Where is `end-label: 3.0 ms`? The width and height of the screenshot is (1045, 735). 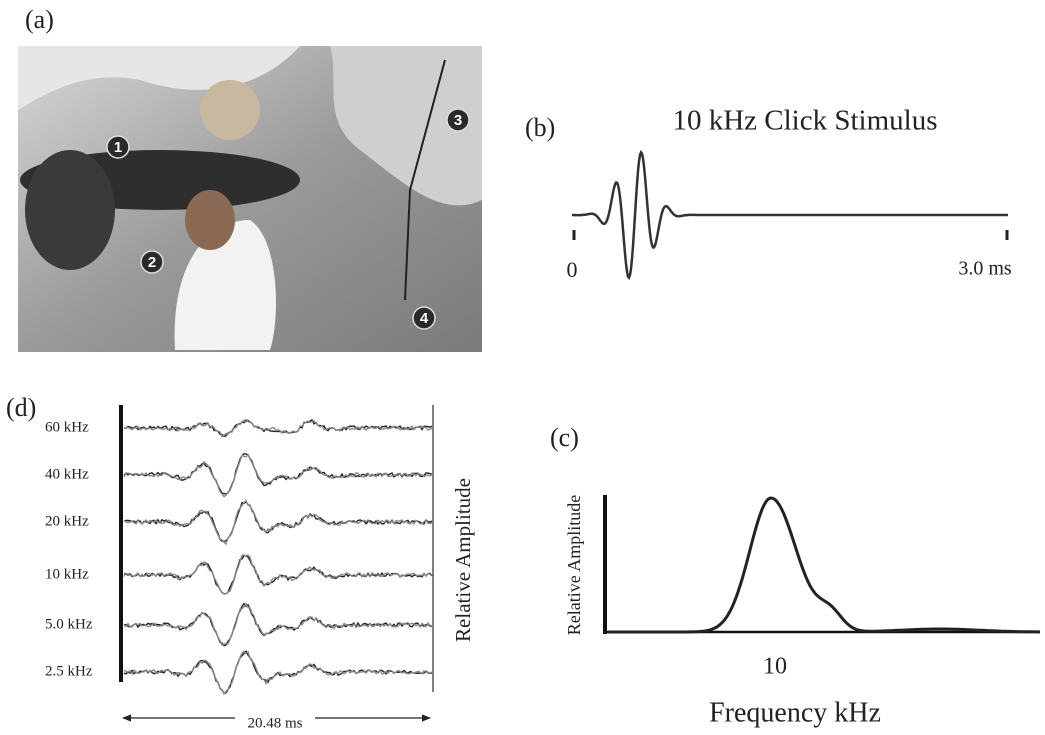
end-label: 3.0 ms is located at coordinates (985, 269).